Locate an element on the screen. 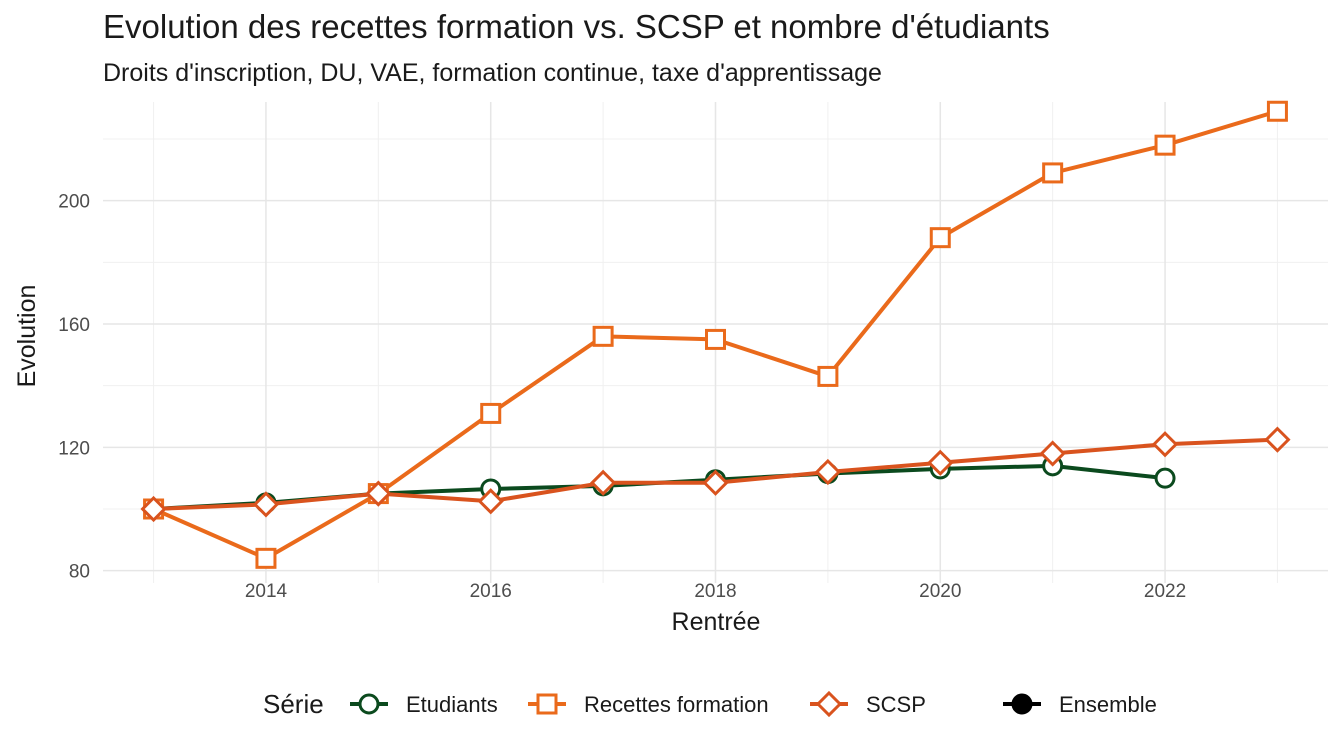 This screenshot has height=756, width=1344. data-point-scsp: SCSP 2023: 122.5 is located at coordinates (1277, 439).